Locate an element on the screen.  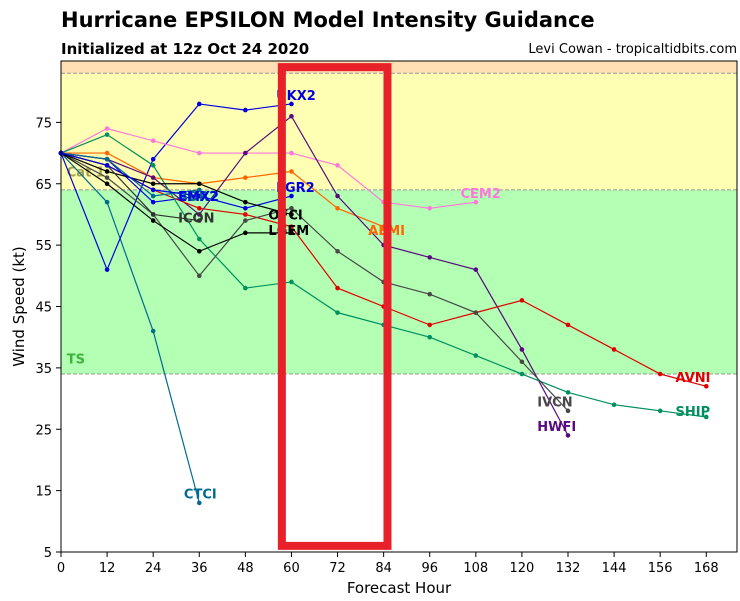
band-label-ts: TS is located at coordinates (76, 360).